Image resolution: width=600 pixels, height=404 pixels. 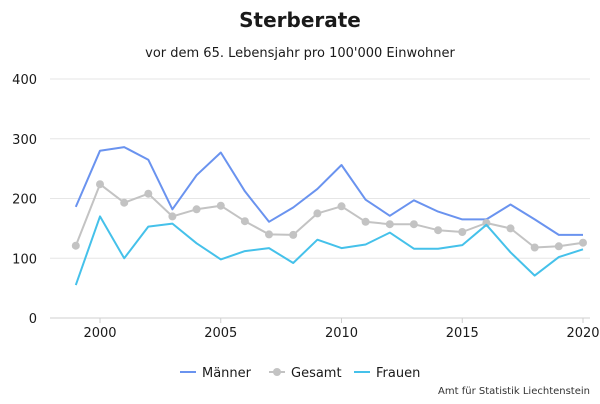 I want to click on y-axis-ticks: 0 100 200 300 400, so click(x=24, y=200).